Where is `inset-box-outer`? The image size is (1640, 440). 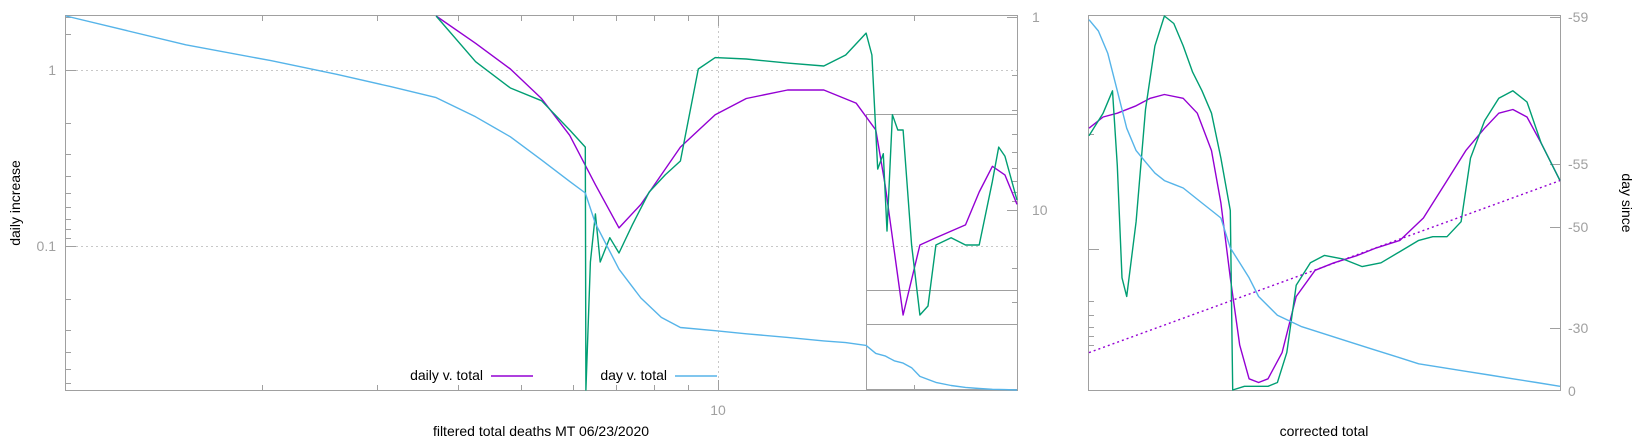
inset-box-outer is located at coordinates (942, 252).